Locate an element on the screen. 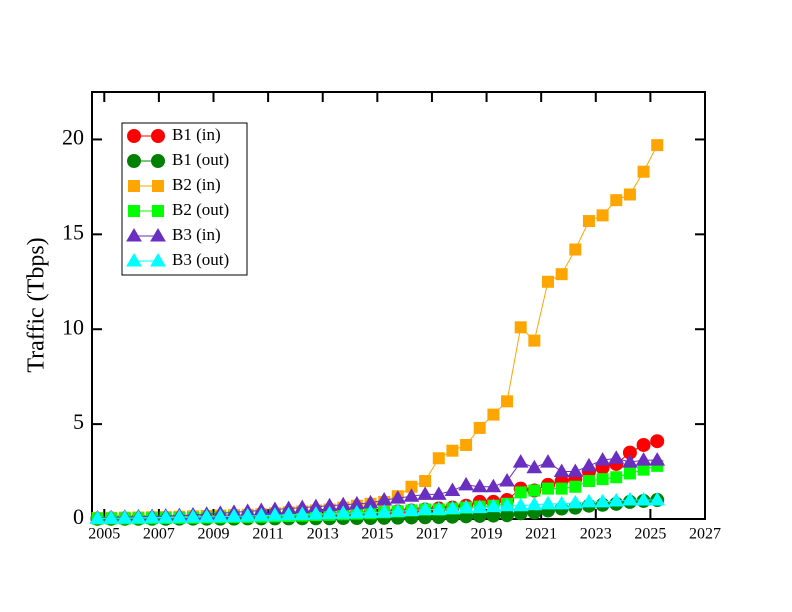 Image resolution: width=792 pixels, height=612 pixels. x-tick-label: 2023 is located at coordinates (596, 534).